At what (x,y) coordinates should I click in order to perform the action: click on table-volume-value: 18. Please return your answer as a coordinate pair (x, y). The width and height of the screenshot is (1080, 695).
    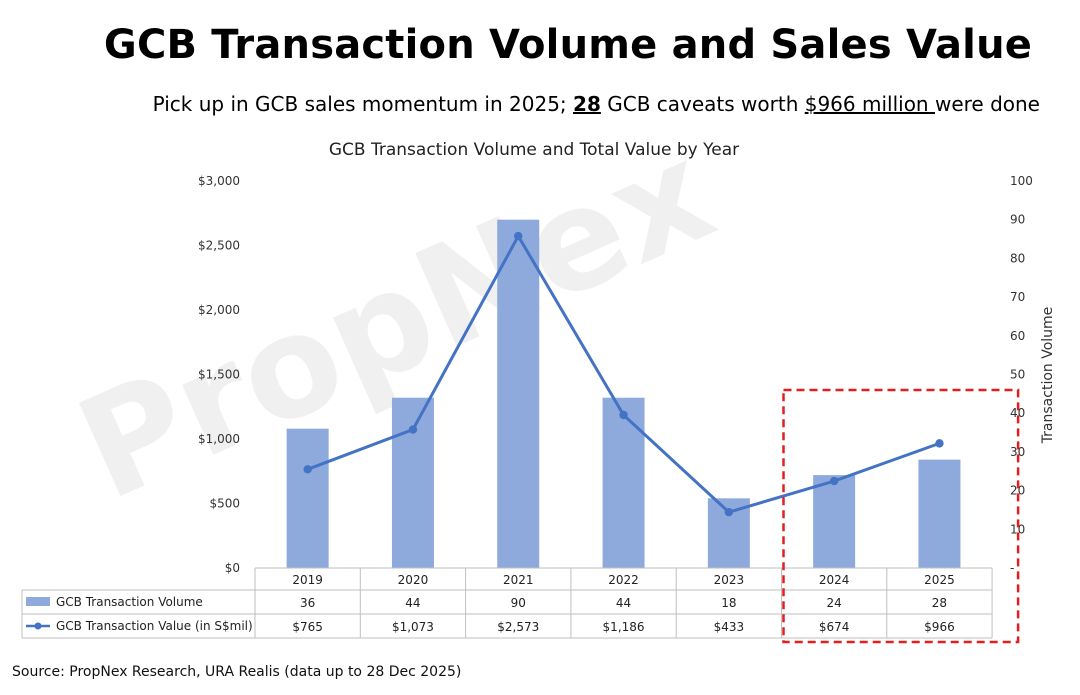
    Looking at the image, I should click on (728, 603).